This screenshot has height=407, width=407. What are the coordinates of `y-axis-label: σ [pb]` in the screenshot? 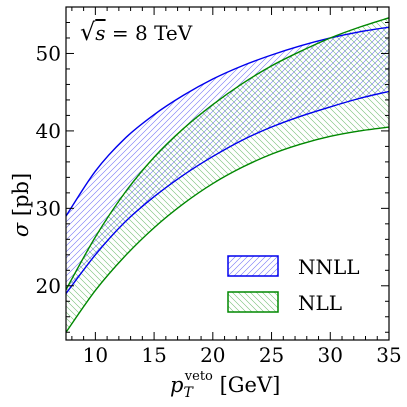 It's located at (21, 205).